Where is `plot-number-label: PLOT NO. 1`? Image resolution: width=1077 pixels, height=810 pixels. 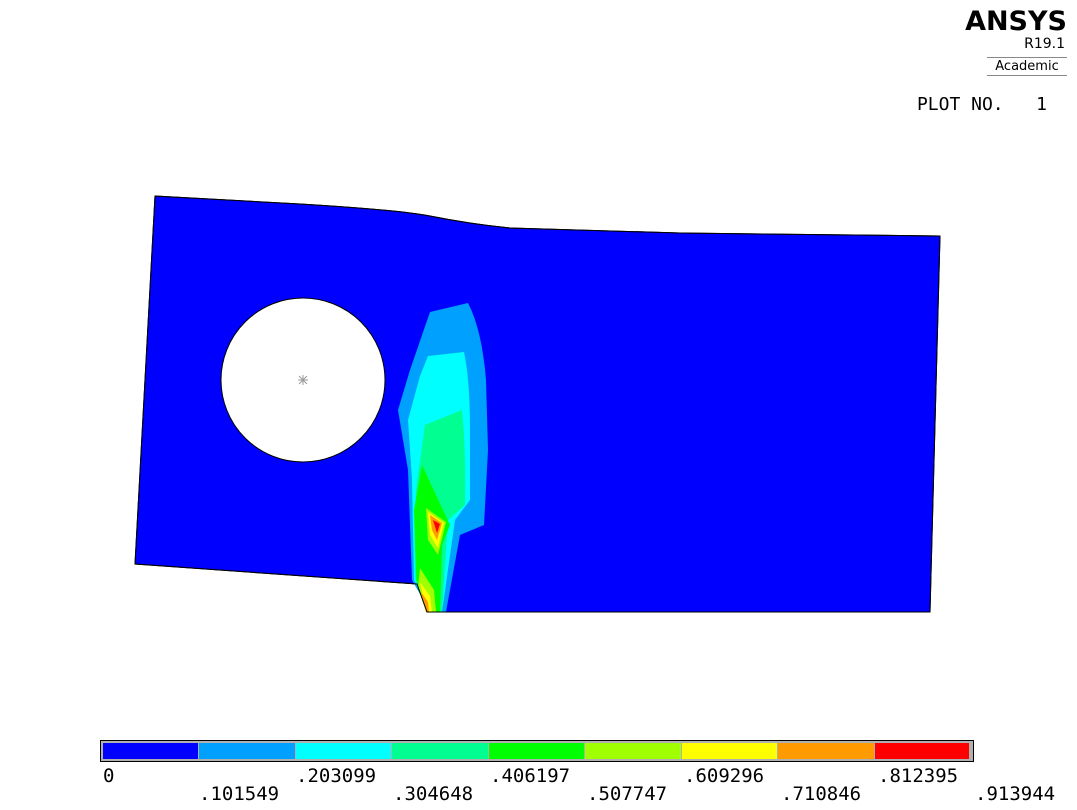 plot-number-label: PLOT NO. 1 is located at coordinates (982, 104).